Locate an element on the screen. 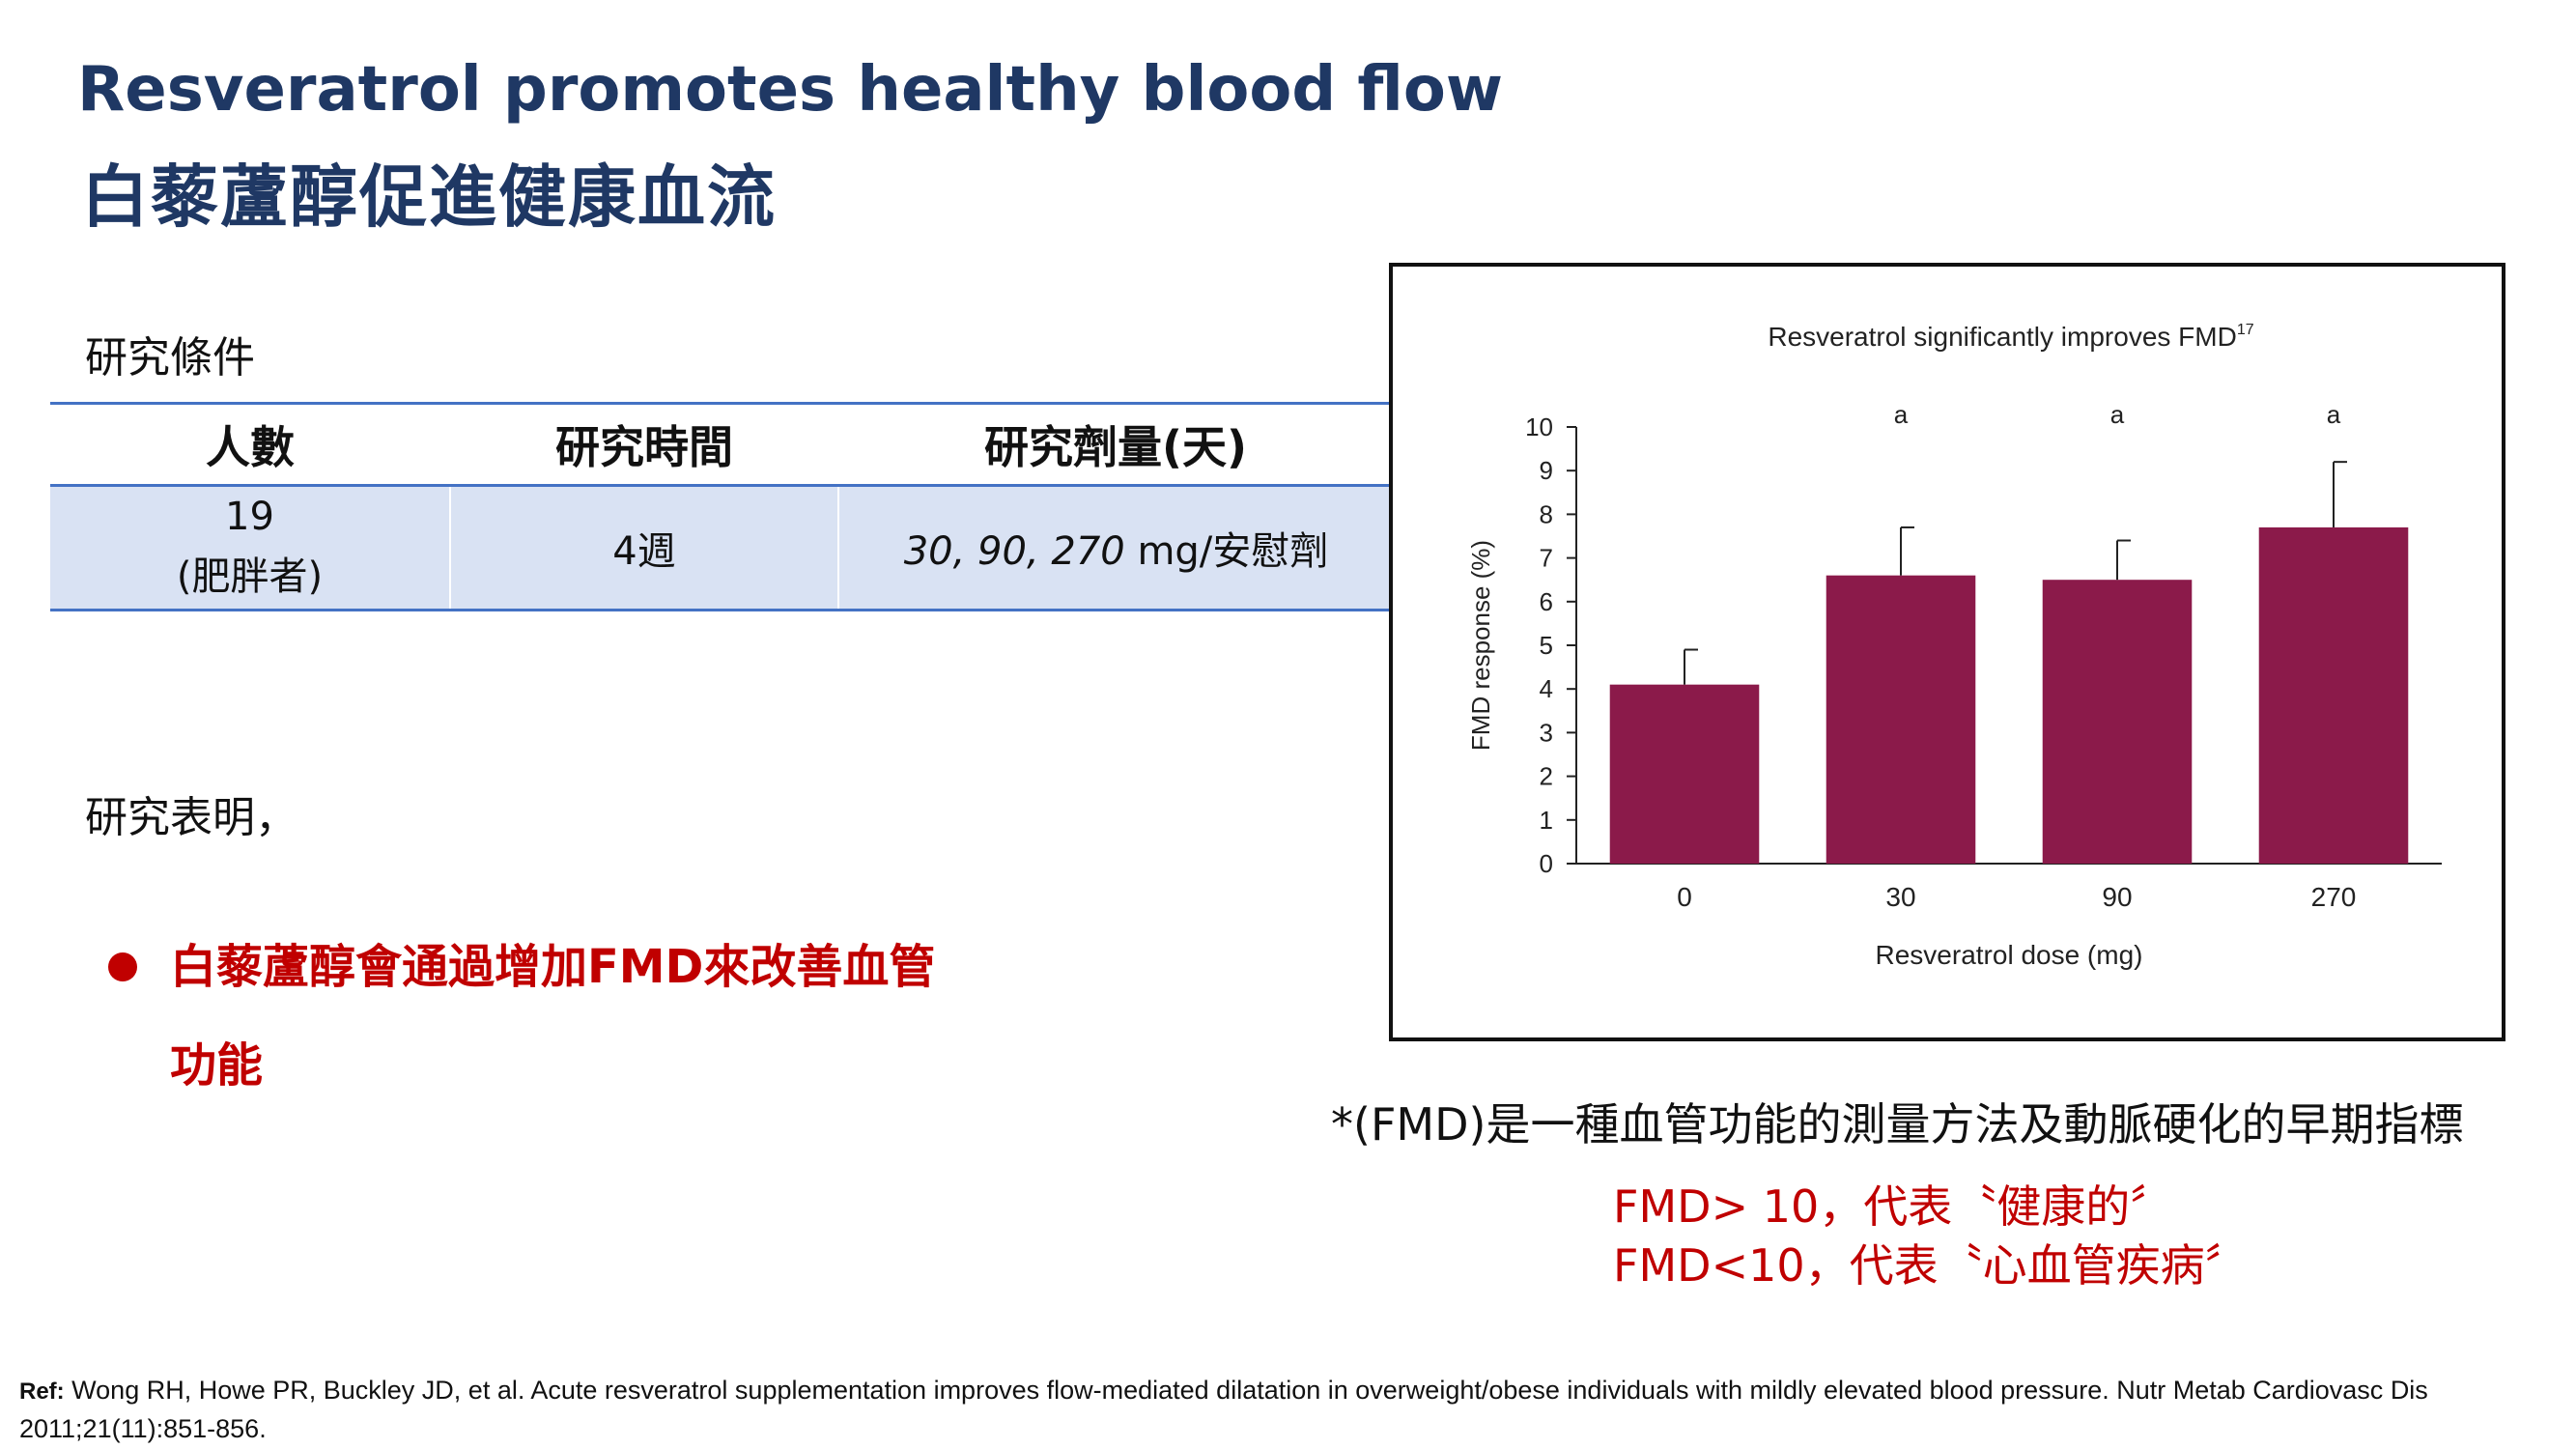 This screenshot has height=1449, width=2576. fmd-healthy-line: FMD> 10，代表〝健康的〞 is located at coordinates (1894, 1206).